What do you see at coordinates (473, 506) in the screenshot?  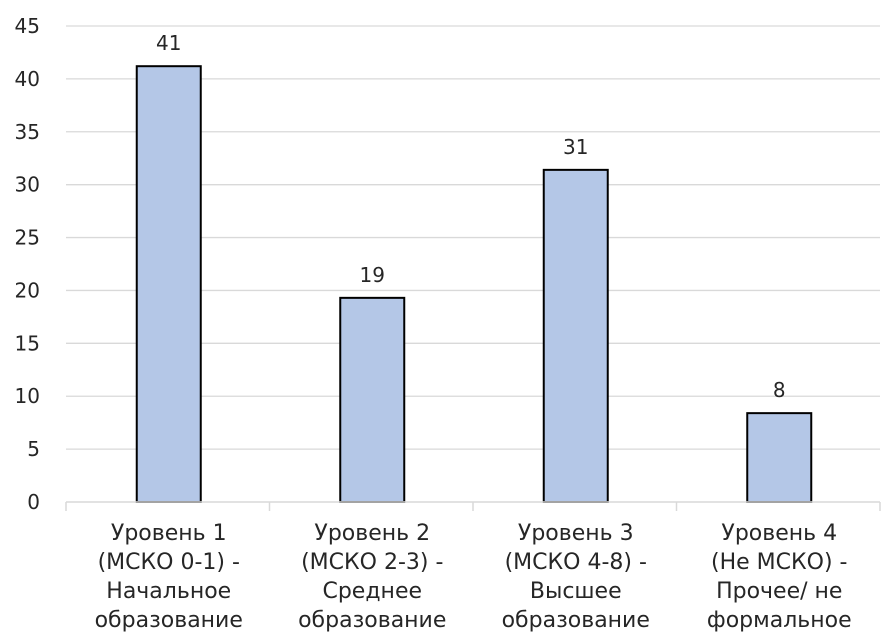 I see `x-axis` at bounding box center [473, 506].